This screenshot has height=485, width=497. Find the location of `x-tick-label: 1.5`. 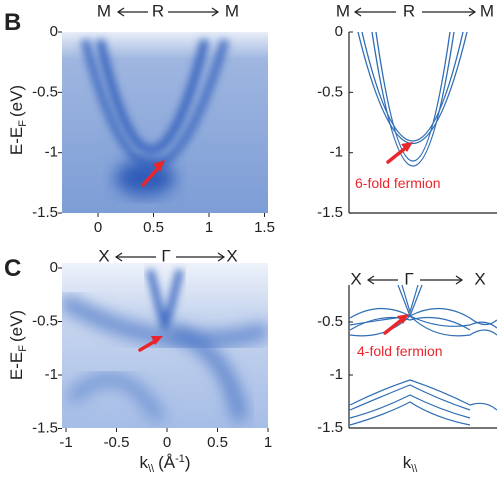

x-tick-label: 1.5 is located at coordinates (264, 227).